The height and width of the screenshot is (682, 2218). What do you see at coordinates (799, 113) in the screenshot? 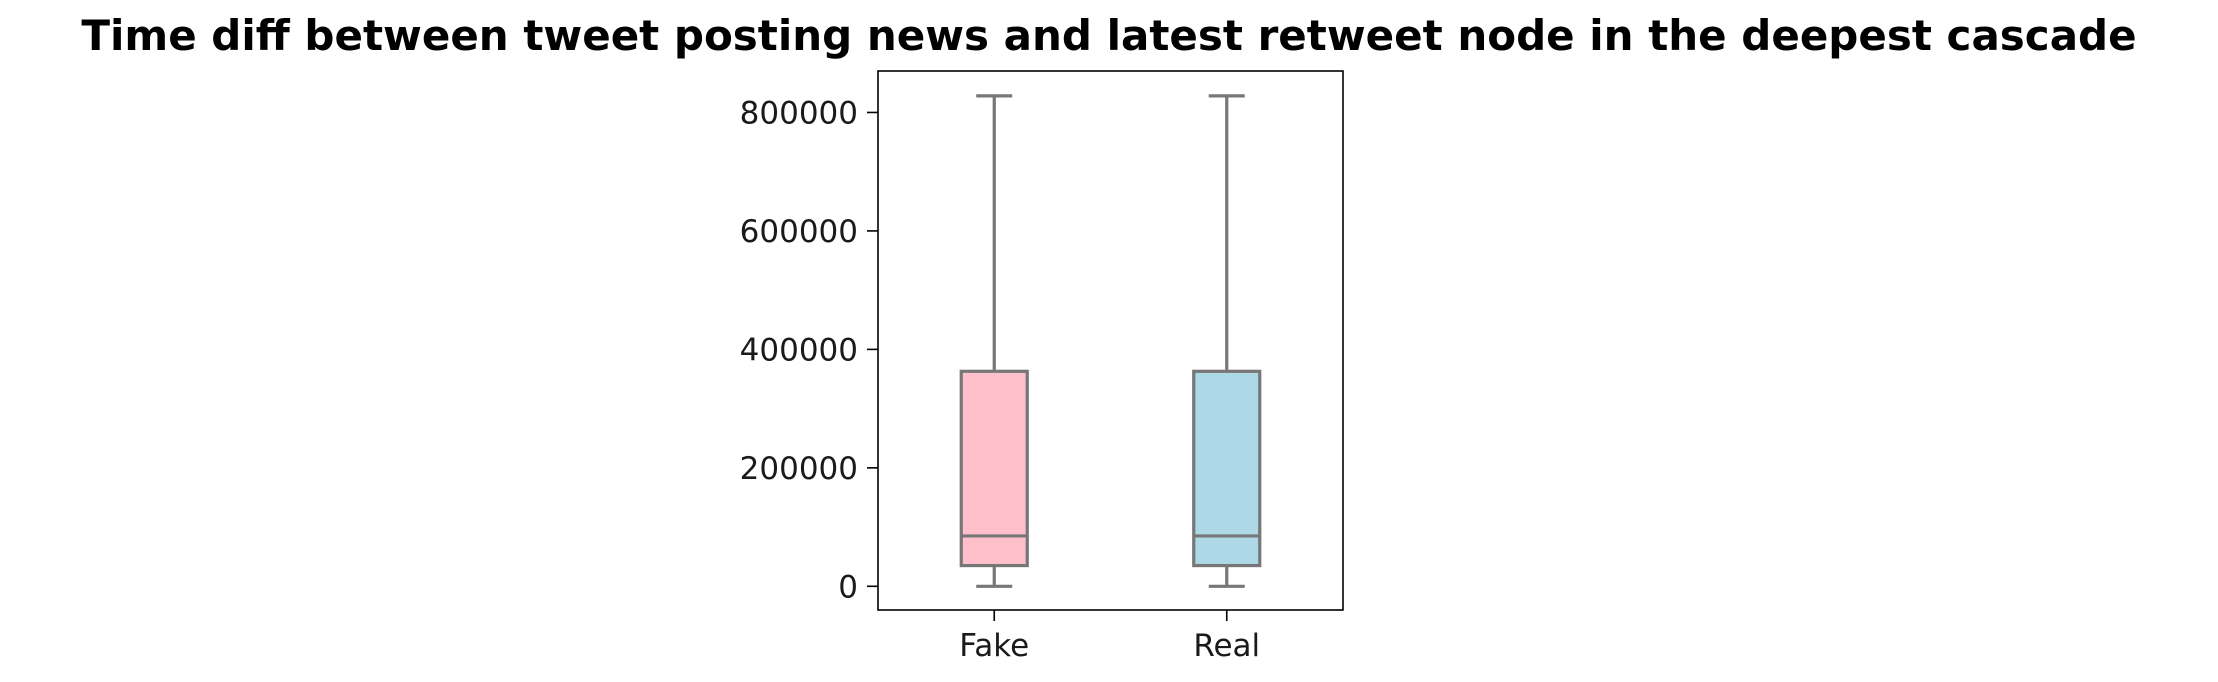
I see `y-tick-label: 800000` at bounding box center [799, 113].